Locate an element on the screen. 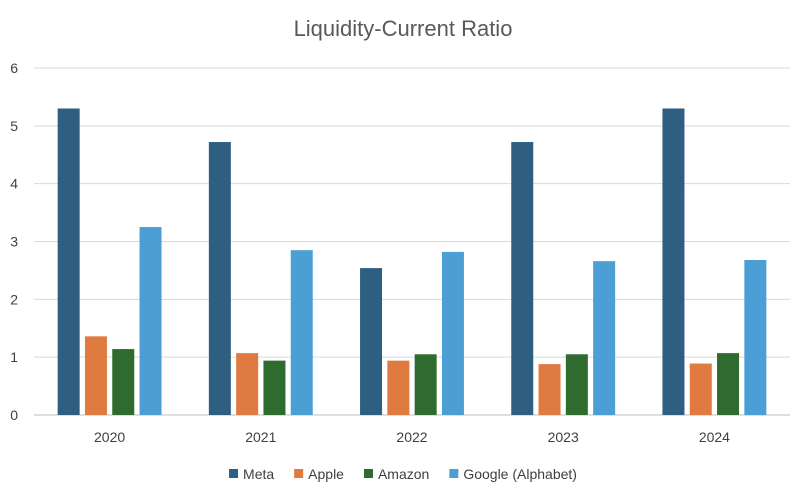 Image resolution: width=794 pixels, height=498 pixels. bar-meta-2024 is located at coordinates (673, 261).